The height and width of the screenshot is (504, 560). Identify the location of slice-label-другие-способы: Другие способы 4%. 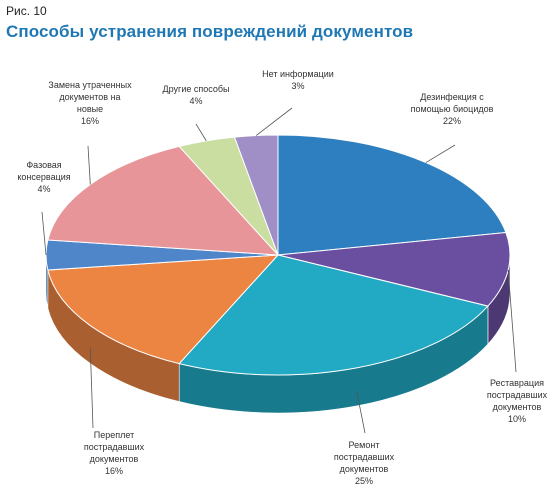
(196, 95).